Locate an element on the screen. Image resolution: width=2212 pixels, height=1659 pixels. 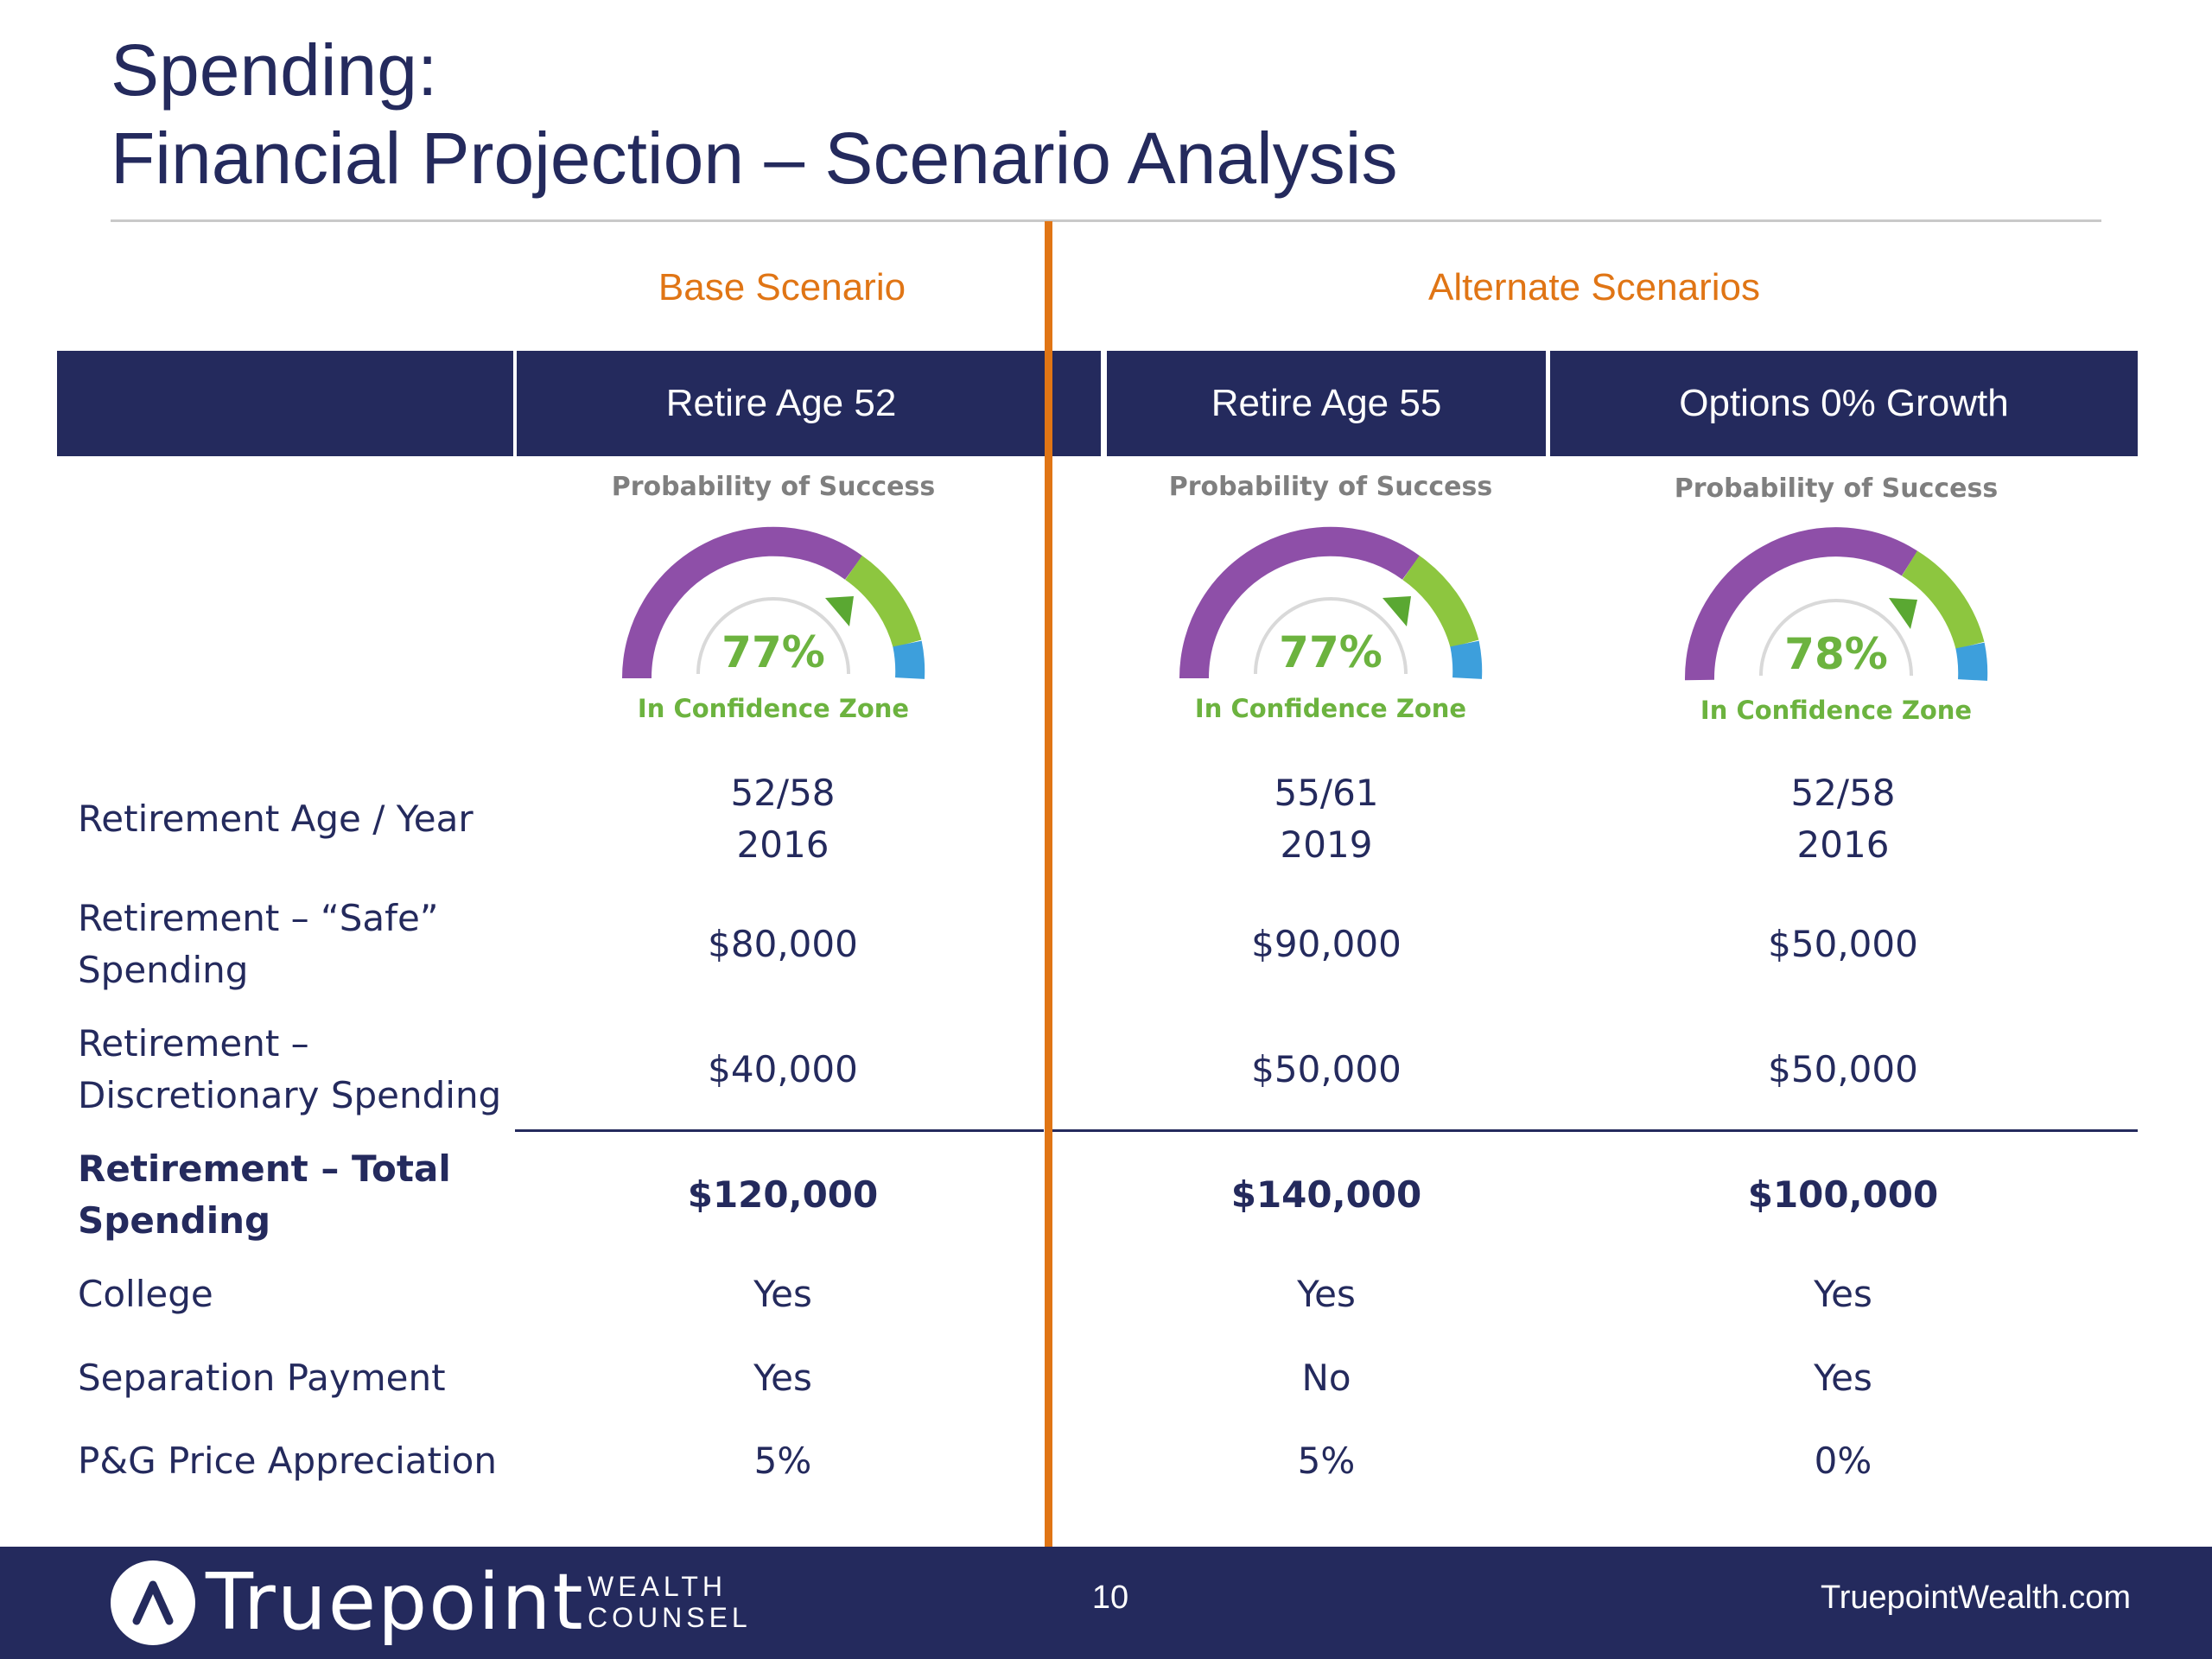
title-line-1: Spending: is located at coordinates (274, 70).